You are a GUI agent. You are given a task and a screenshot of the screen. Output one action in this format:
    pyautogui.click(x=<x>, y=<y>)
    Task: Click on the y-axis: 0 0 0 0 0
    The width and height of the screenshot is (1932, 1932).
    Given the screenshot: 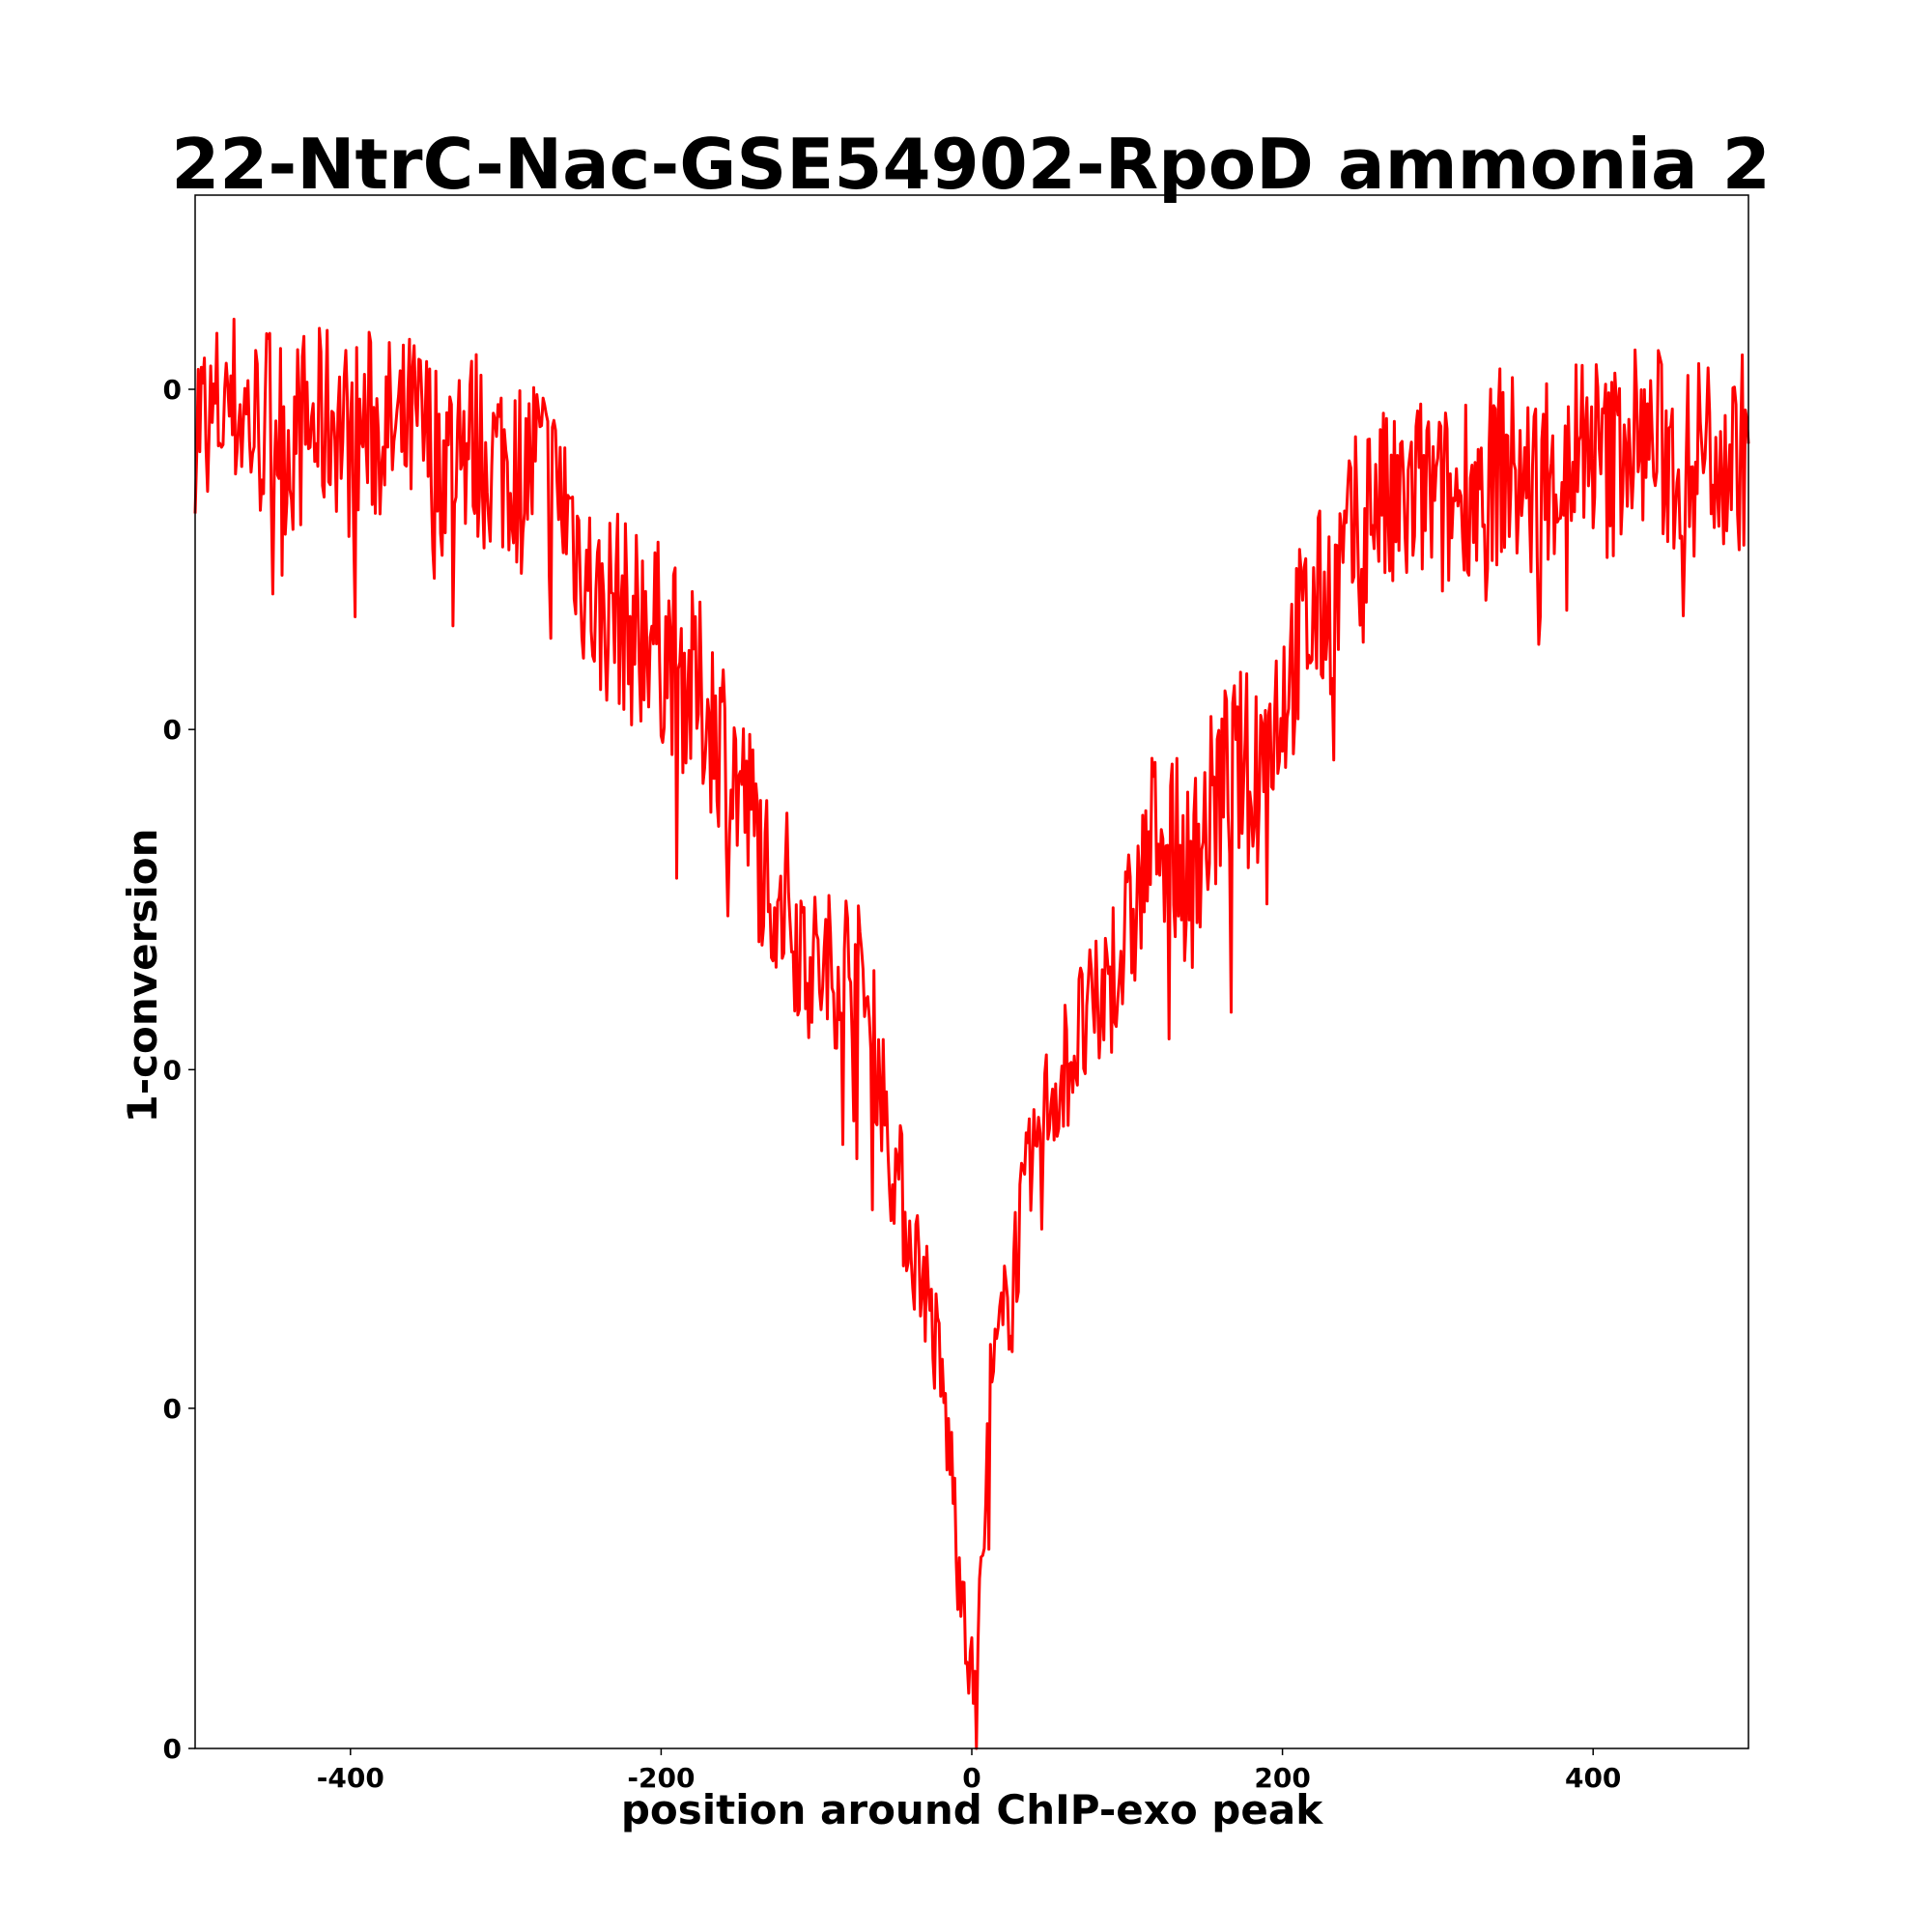 What is the action you would take?
    pyautogui.click(x=179, y=1069)
    